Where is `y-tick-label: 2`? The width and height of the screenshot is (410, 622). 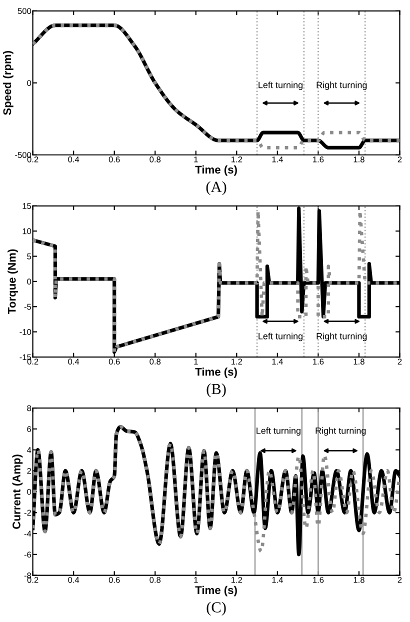
y-tick-label: 2 is located at coordinates (29, 471).